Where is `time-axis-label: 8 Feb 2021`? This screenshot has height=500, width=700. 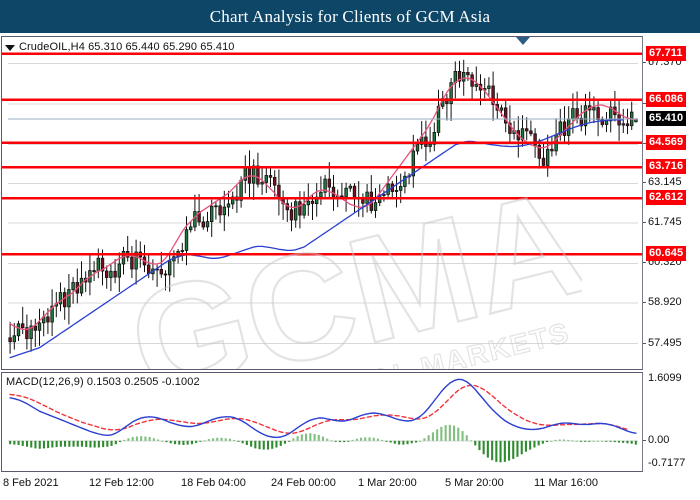 time-axis-label: 8 Feb 2021 is located at coordinates (31, 483).